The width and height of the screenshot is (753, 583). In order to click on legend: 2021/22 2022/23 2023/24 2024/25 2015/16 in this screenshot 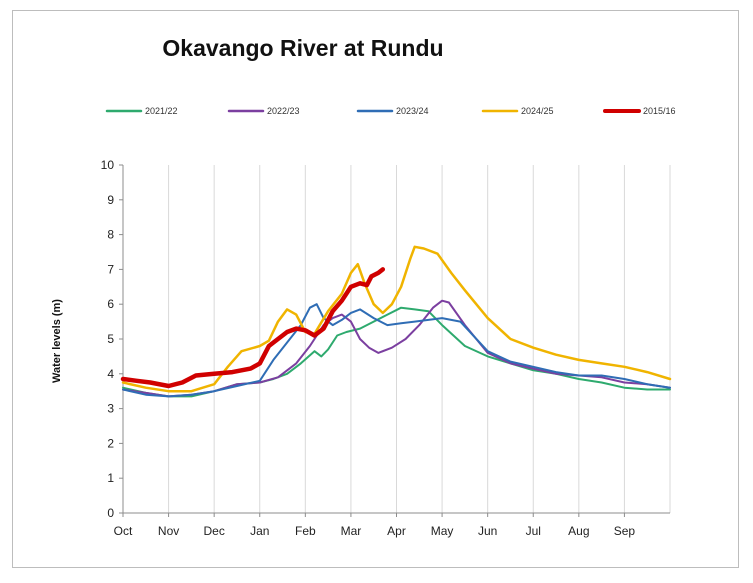, I will do `click(390, 111)`.